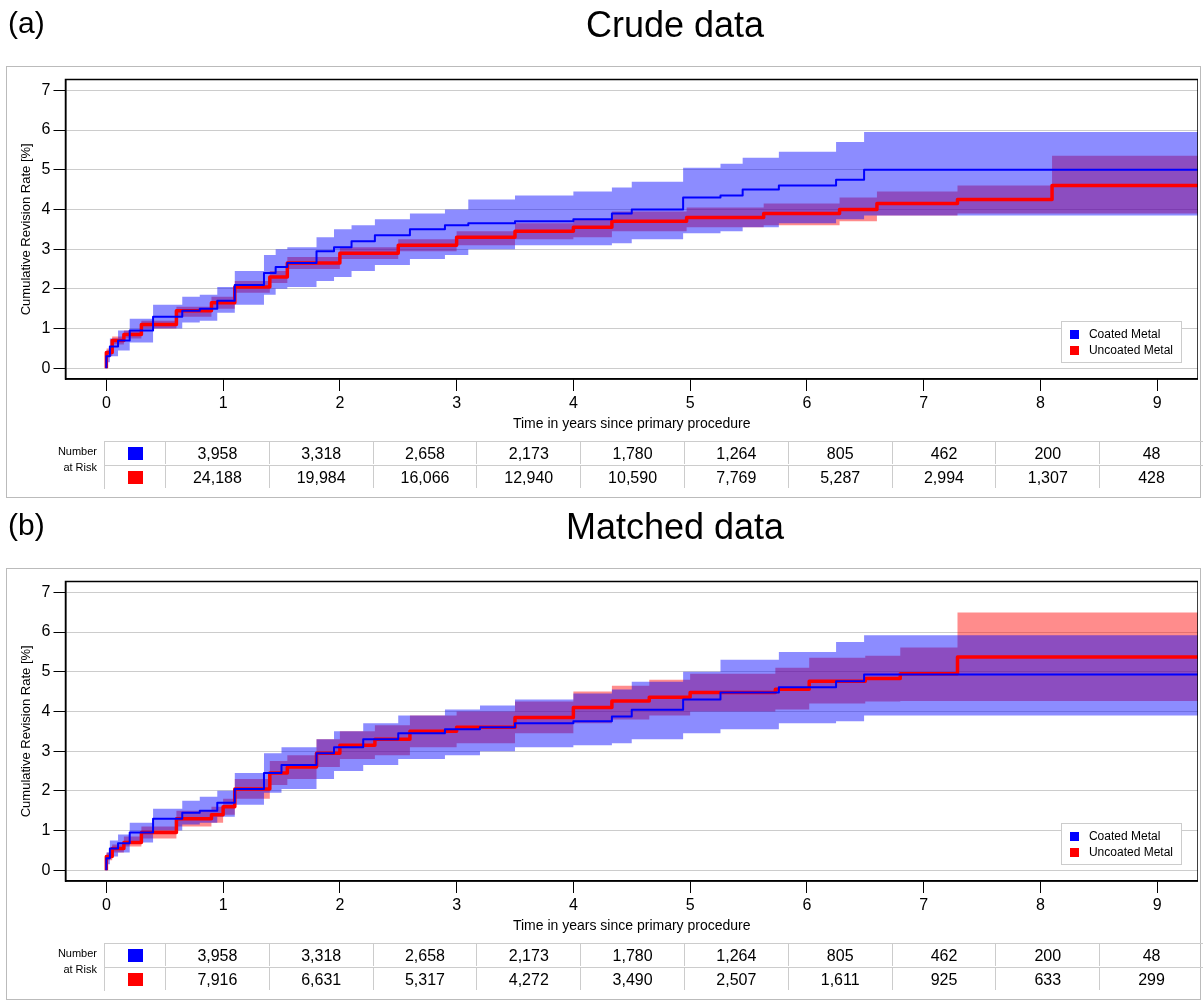  I want to click on text: 6,631, so click(320, 978).